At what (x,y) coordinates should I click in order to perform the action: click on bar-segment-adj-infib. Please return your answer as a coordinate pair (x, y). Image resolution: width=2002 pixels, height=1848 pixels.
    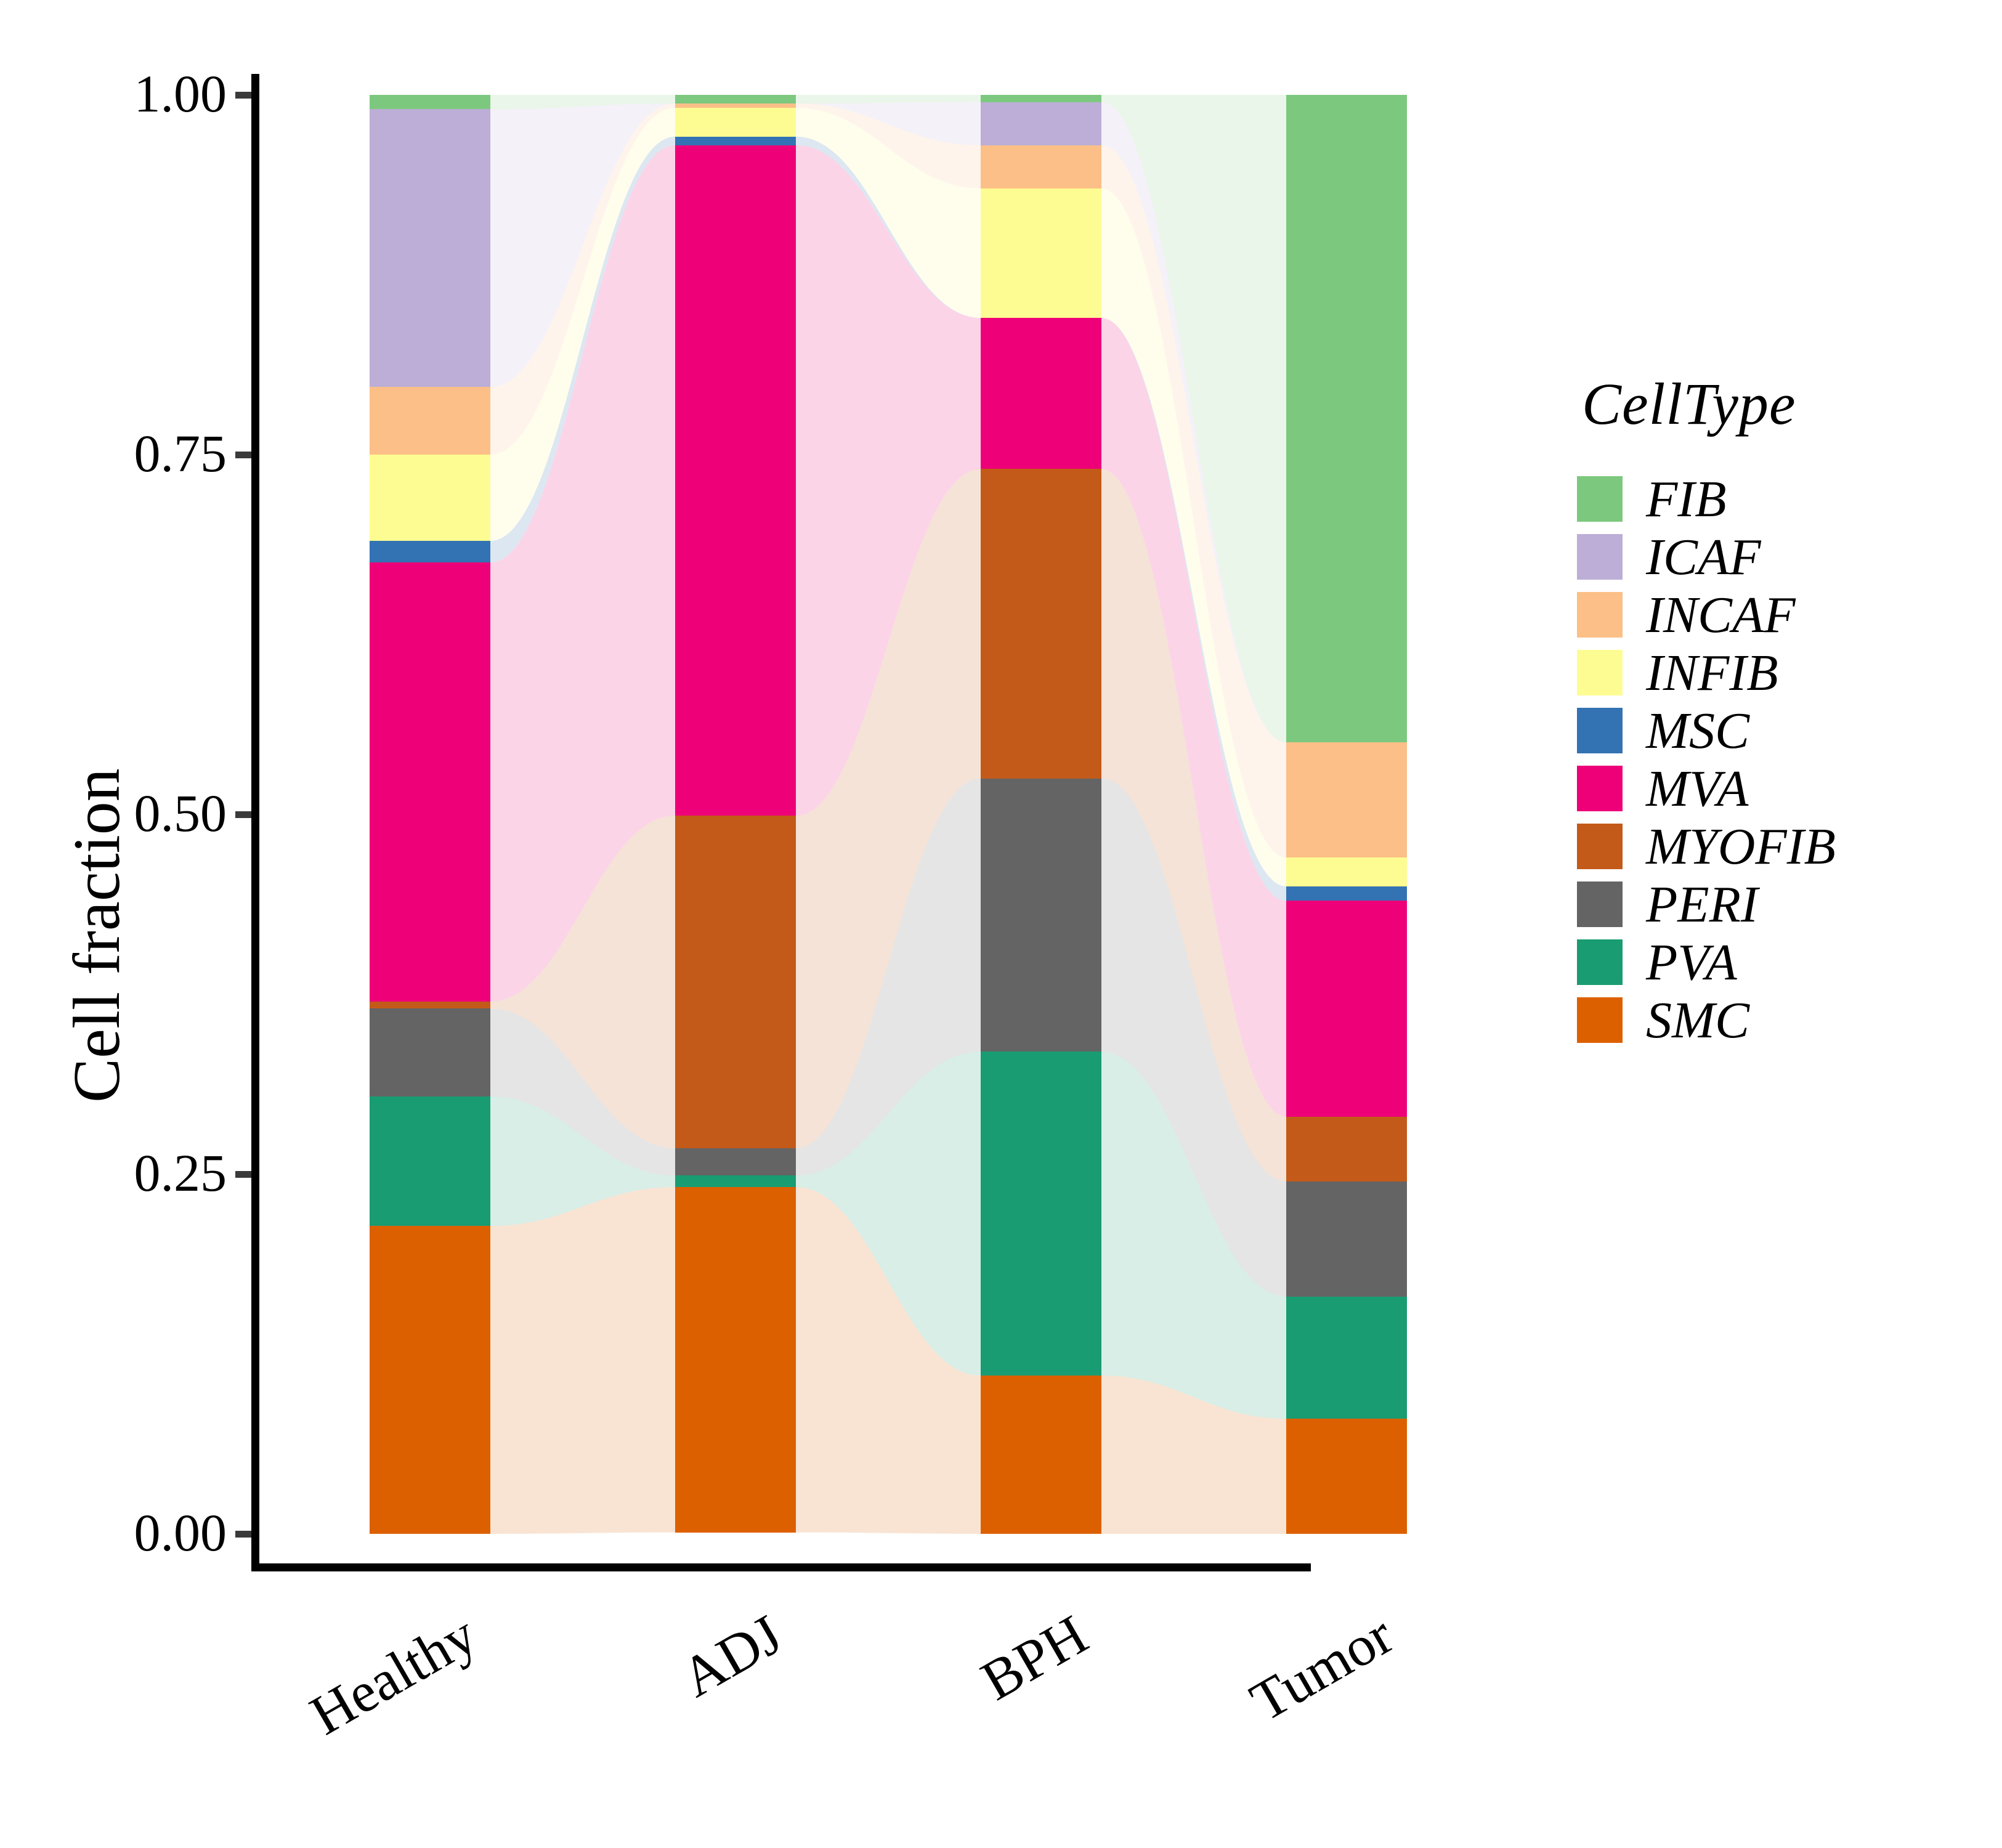
    Looking at the image, I should click on (735, 122).